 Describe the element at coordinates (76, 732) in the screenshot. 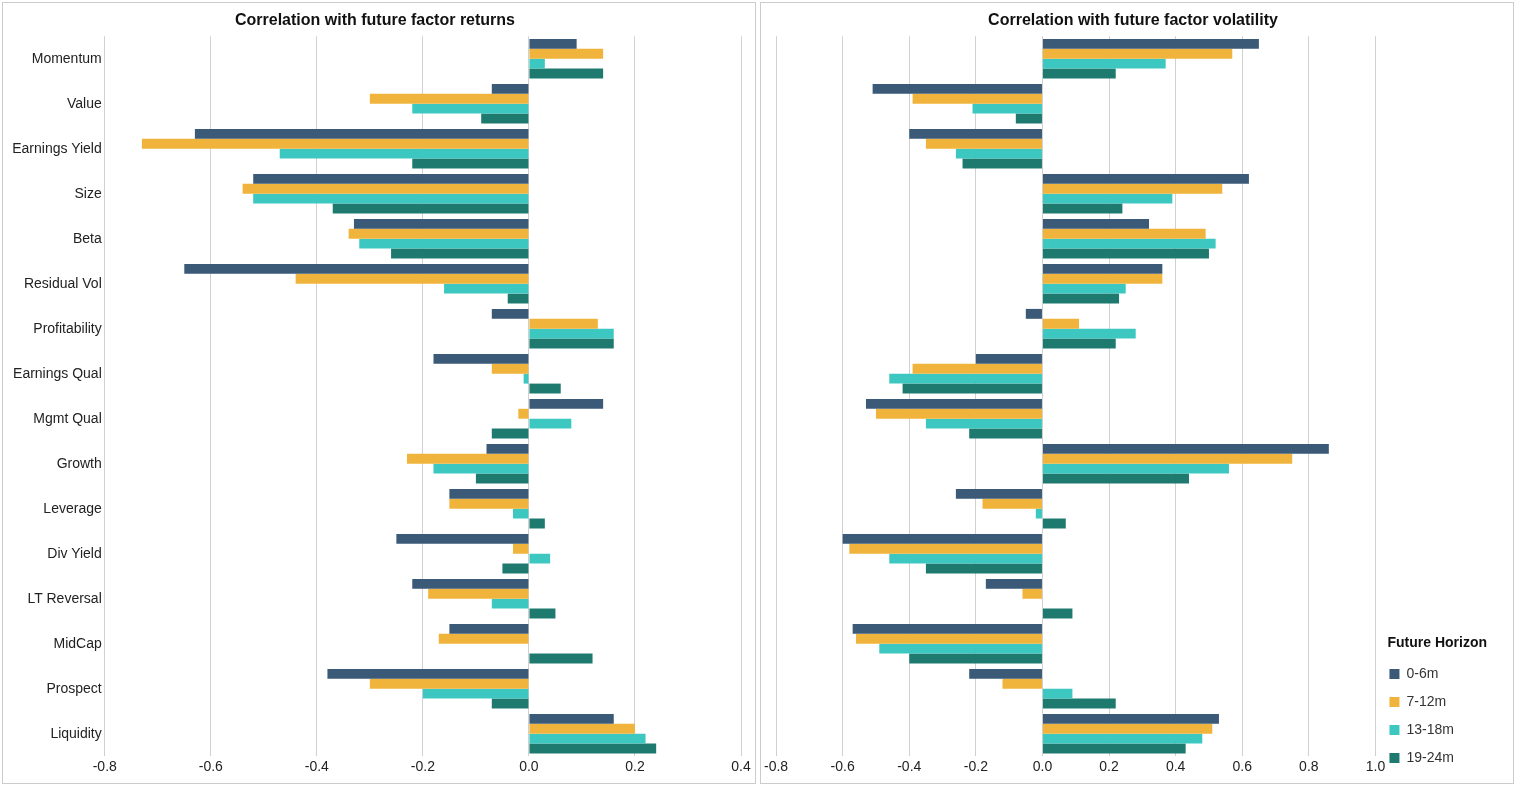

I see `y-tick-label: Liquidity` at that location.